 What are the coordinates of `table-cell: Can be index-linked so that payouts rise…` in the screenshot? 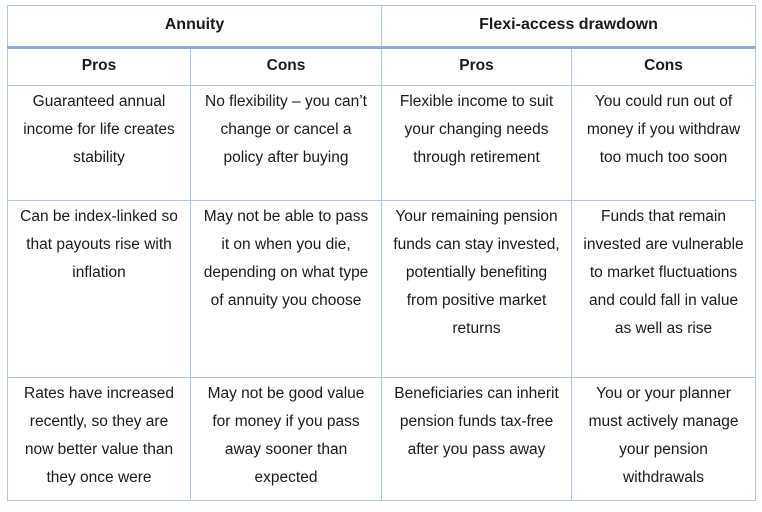 It's located at (99, 289).